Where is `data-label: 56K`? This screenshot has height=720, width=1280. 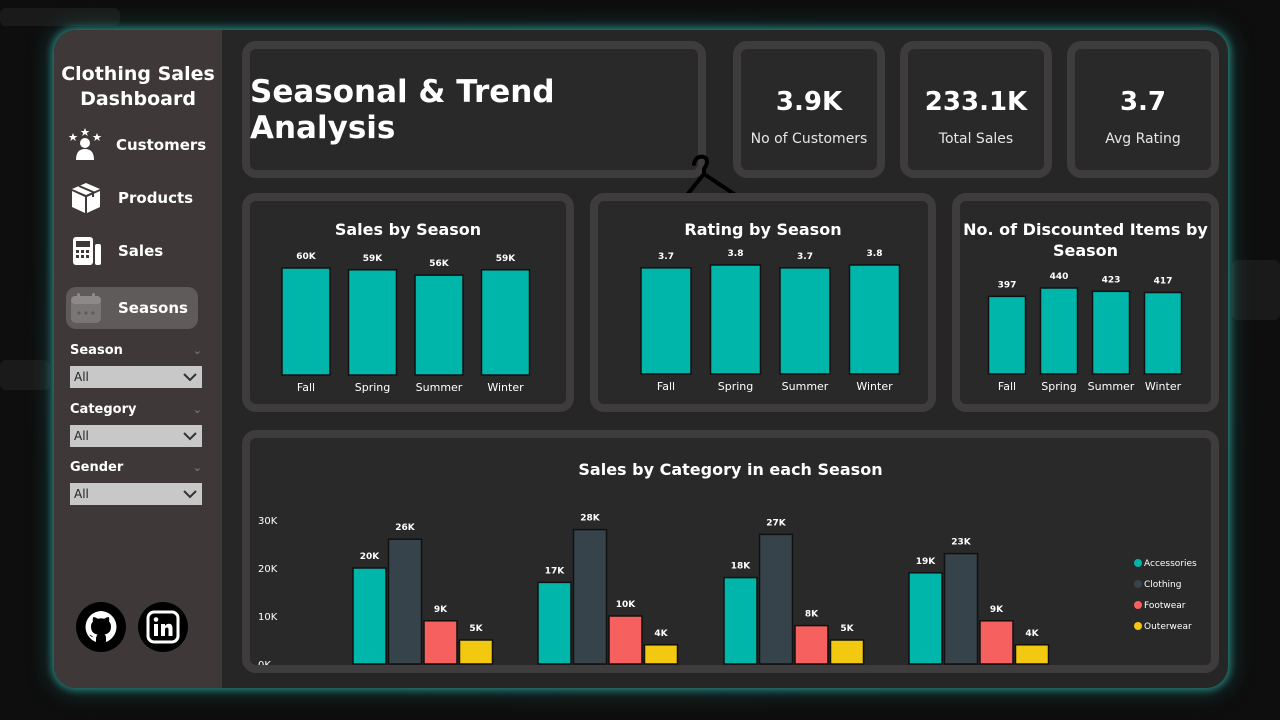 data-label: 56K is located at coordinates (439, 264).